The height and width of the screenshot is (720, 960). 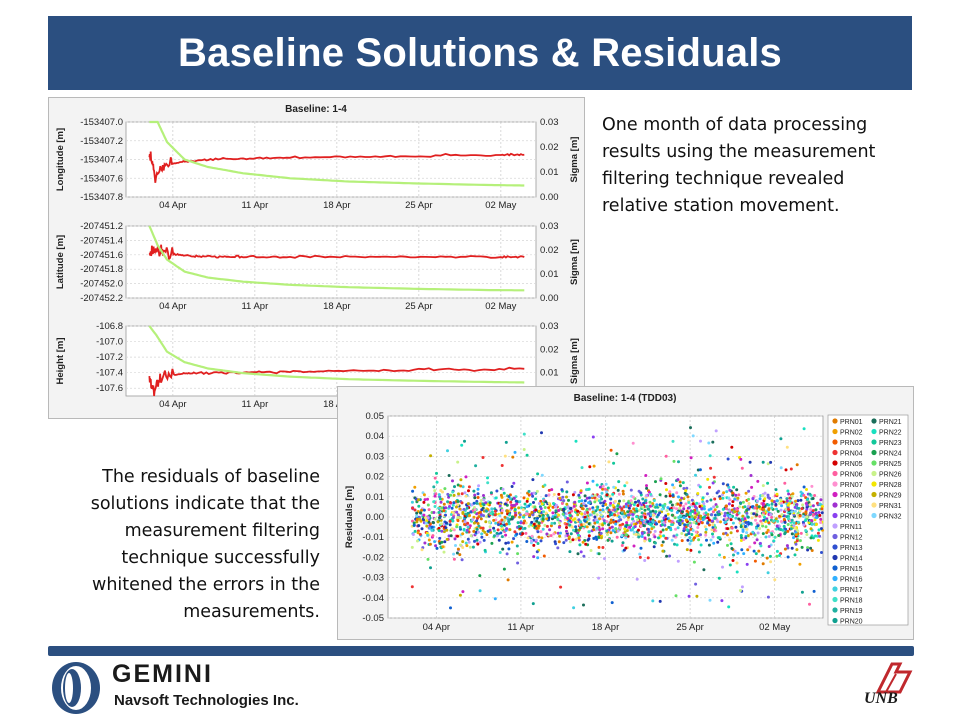 What do you see at coordinates (101, 226) in the screenshot?
I see `y-tick-label: -207451.2` at bounding box center [101, 226].